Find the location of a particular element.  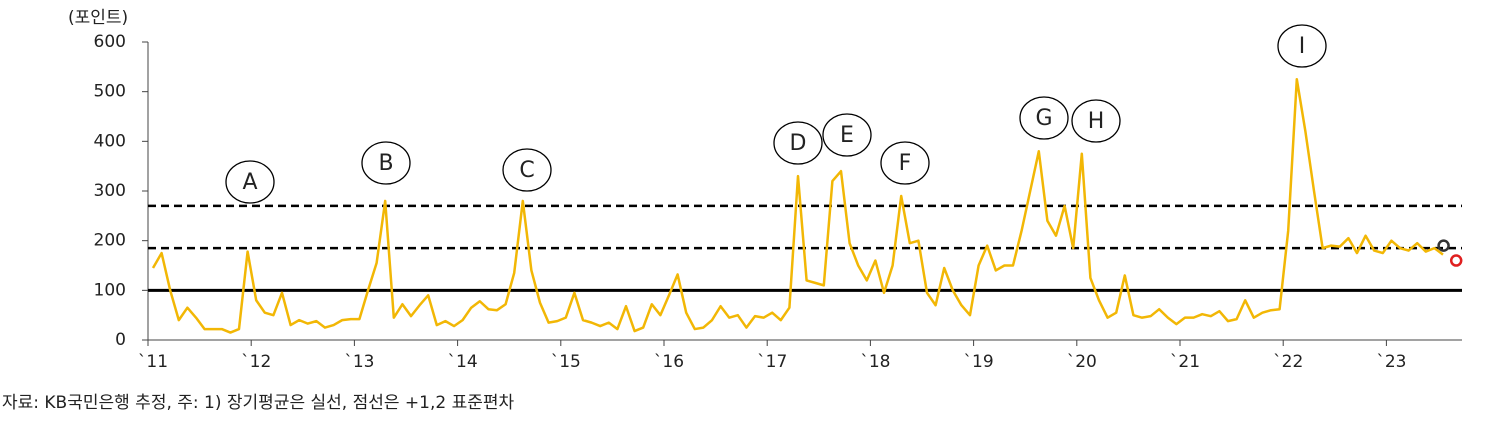

annotation-label: H is located at coordinates (1096, 121).